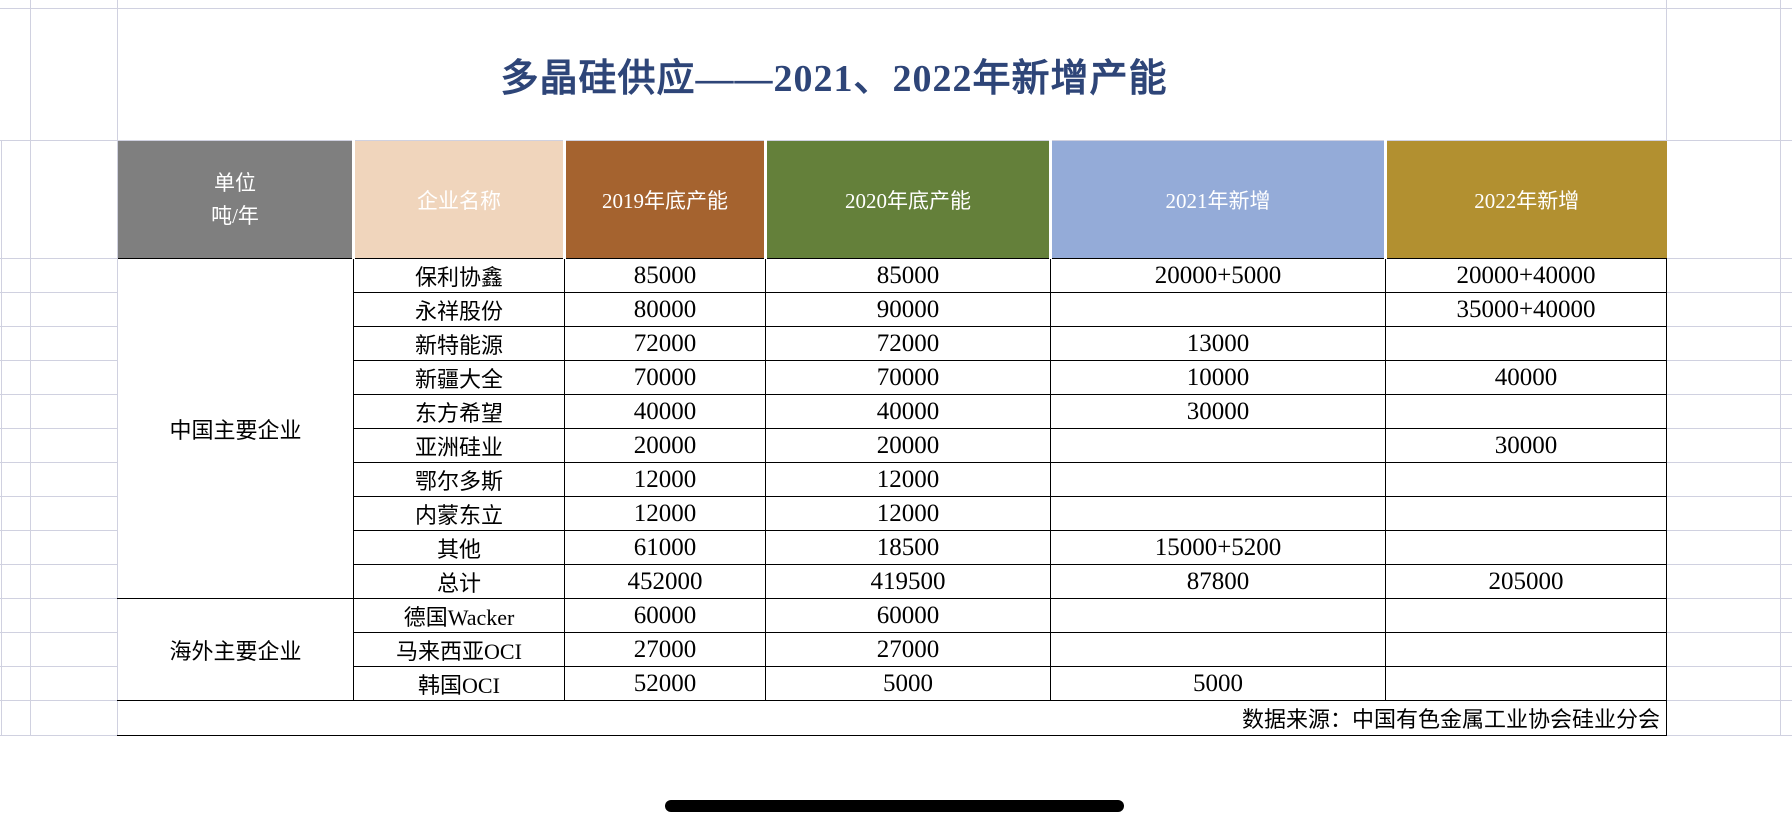 This screenshot has width=1792, height=828. Describe the element at coordinates (665, 309) in the screenshot. I see `value-cell: 80000` at that location.